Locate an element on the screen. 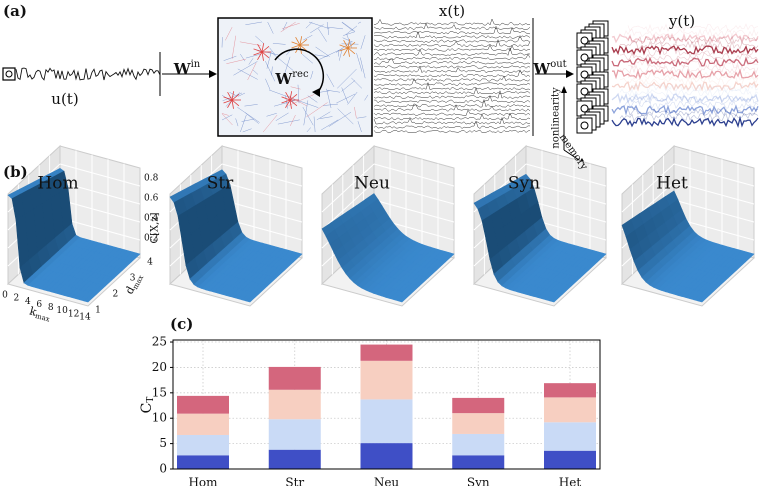 The image size is (760, 486). k-tick-label: 10 is located at coordinates (62, 311).